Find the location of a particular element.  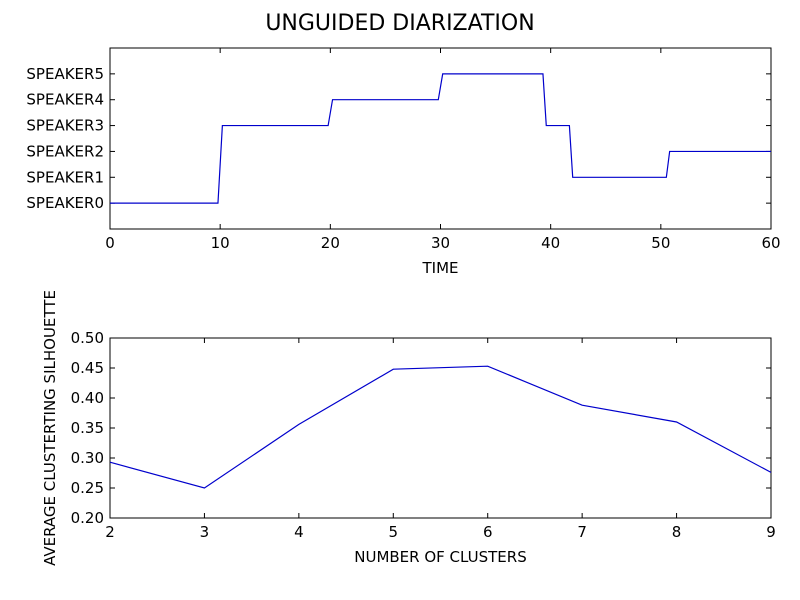

y-tick-label: 0.40 is located at coordinates (87, 398).